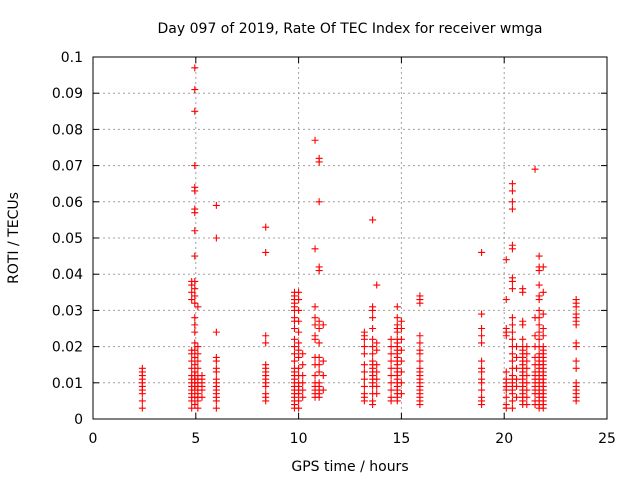 This screenshot has width=640, height=480. I want to click on x-tick-labels: 0 5 10 15 20 25, so click(352, 439).